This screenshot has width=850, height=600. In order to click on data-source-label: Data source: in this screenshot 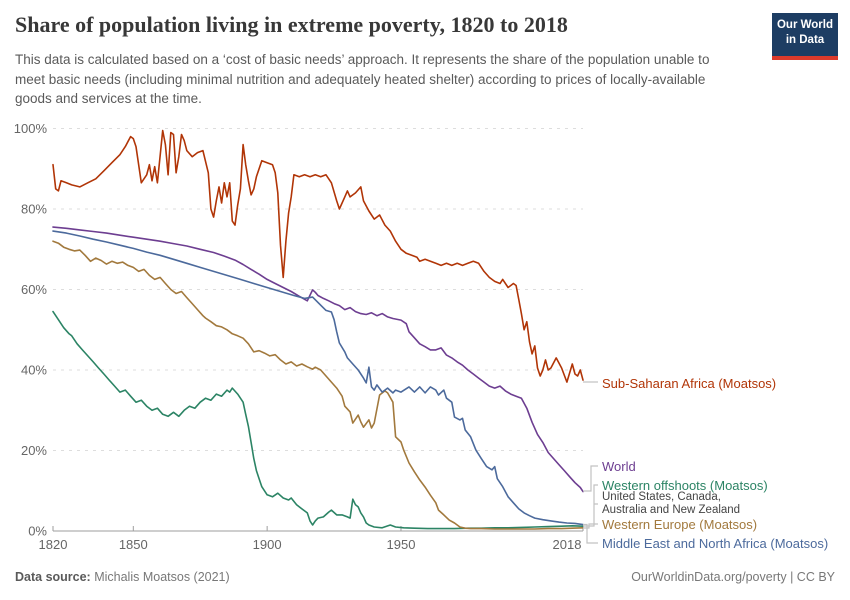, I will do `click(53, 577)`.